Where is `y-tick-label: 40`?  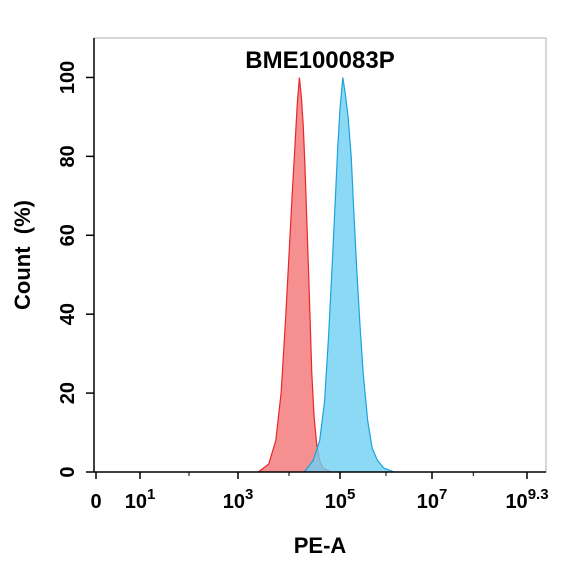 y-tick-label: 40 is located at coordinates (68, 314).